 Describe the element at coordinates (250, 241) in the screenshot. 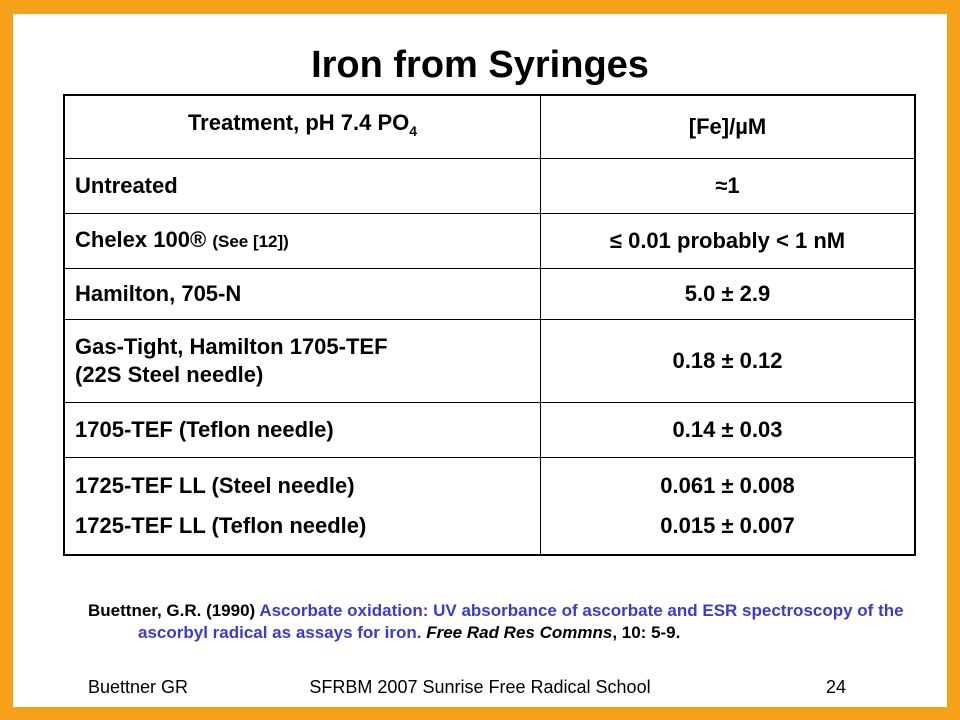

I see `cell-treatment-note: (See [12])` at that location.